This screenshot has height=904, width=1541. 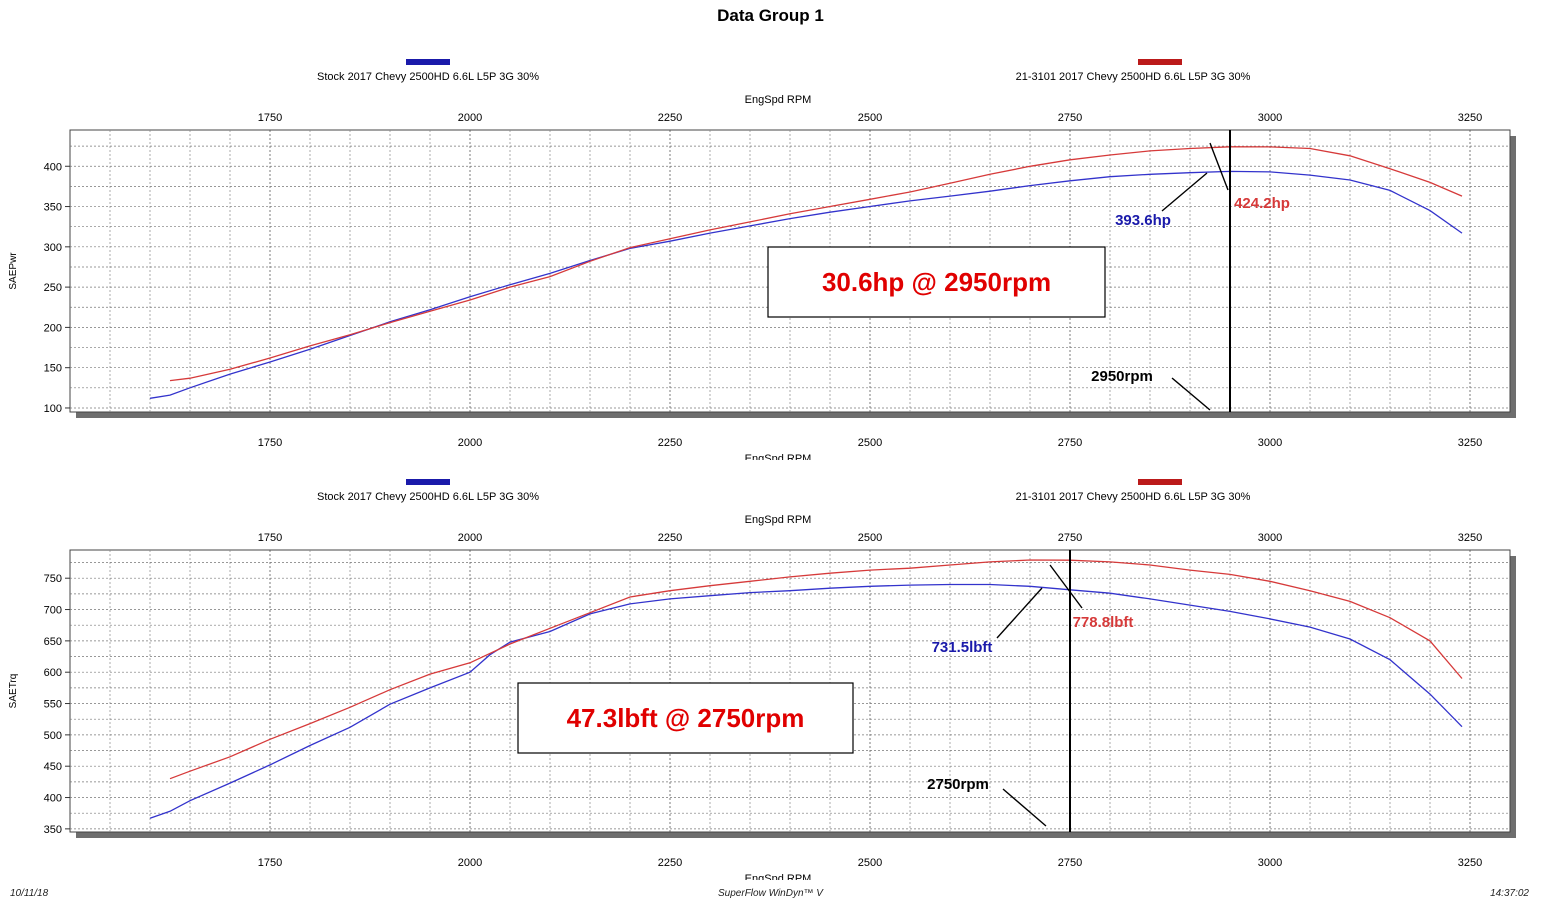 I want to click on y-tick-label: 700, so click(x=53, y=611).